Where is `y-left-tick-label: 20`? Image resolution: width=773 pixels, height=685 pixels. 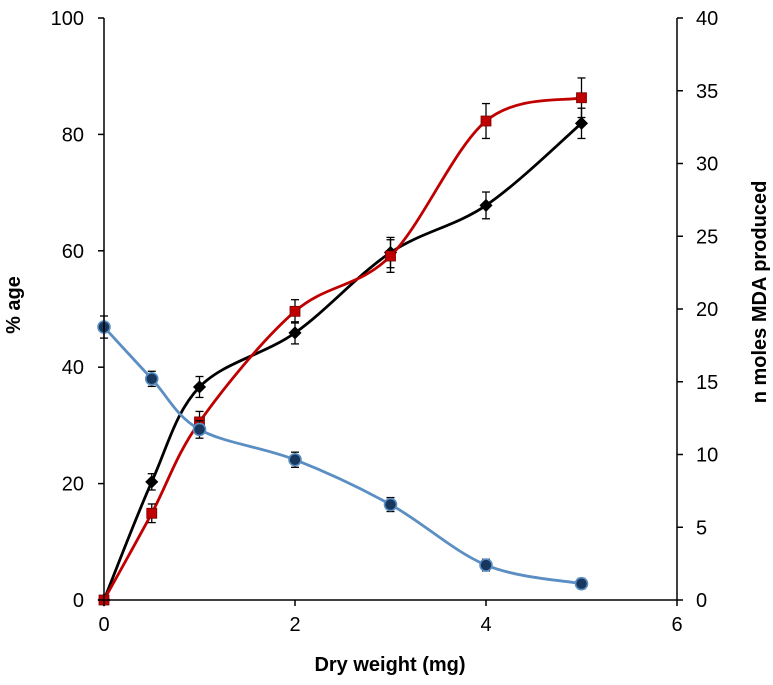
y-left-tick-label: 20 is located at coordinates (73, 485).